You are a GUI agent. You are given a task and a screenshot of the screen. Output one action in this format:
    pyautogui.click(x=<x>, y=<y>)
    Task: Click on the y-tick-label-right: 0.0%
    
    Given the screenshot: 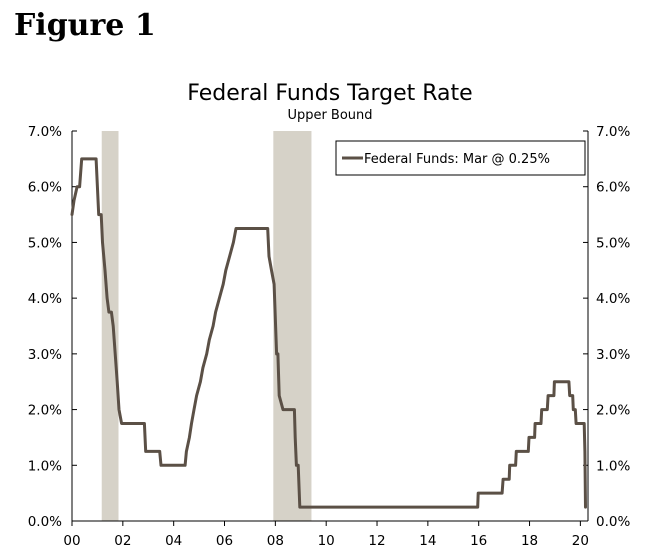 What is the action you would take?
    pyautogui.click(x=613, y=522)
    